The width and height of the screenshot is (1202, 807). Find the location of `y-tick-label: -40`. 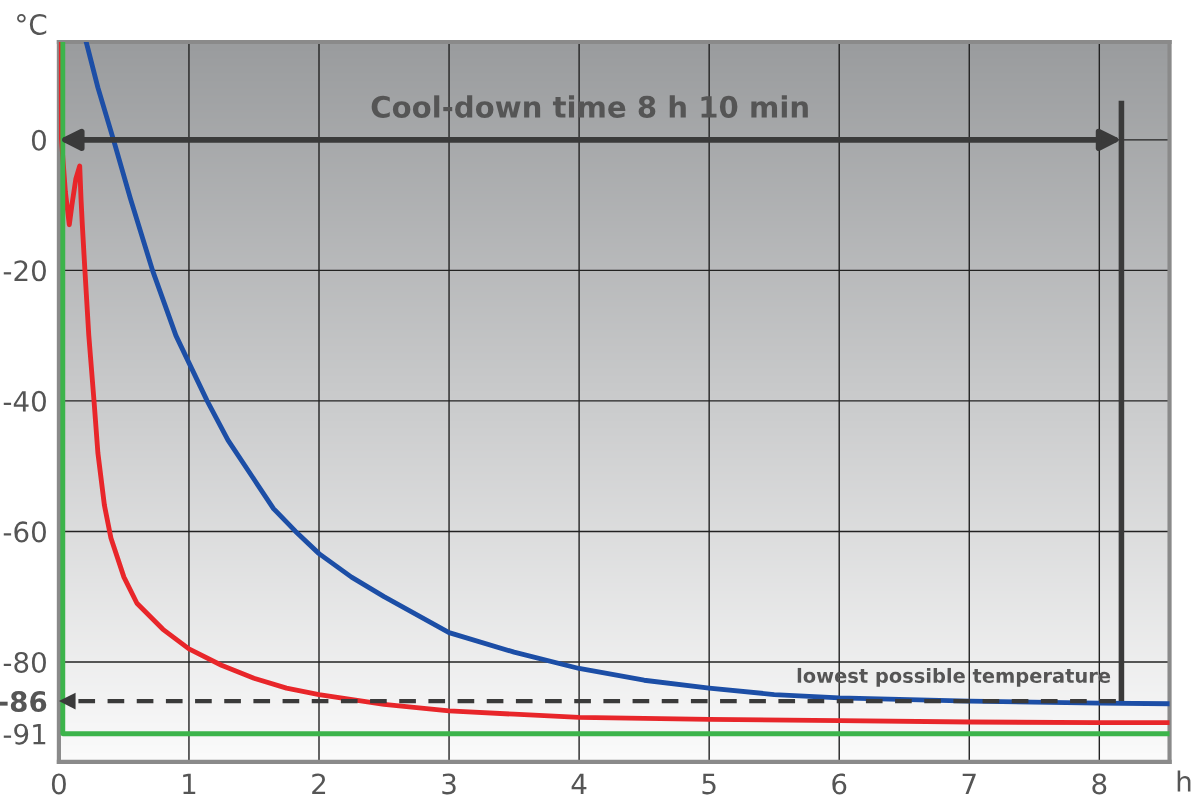

y-tick-label: -40 is located at coordinates (24, 401).